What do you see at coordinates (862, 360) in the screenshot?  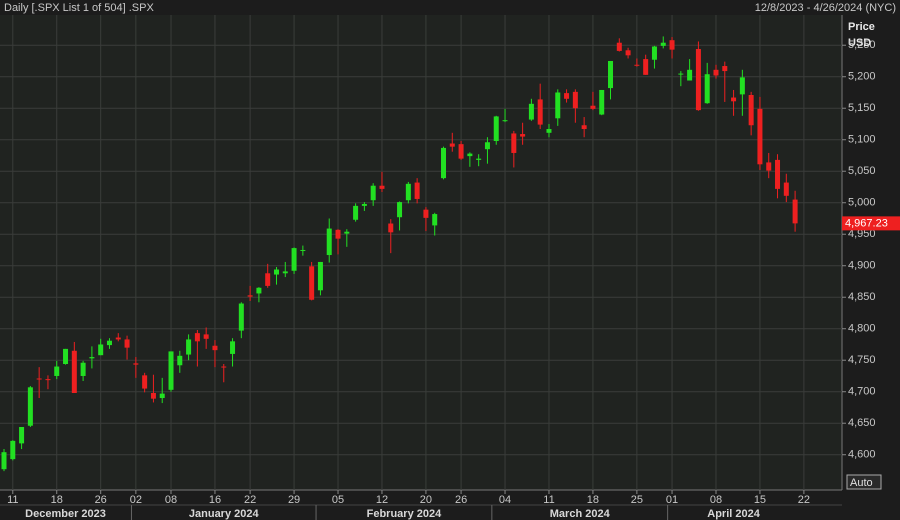 I see `y-tick-label: 4,750` at bounding box center [862, 360].